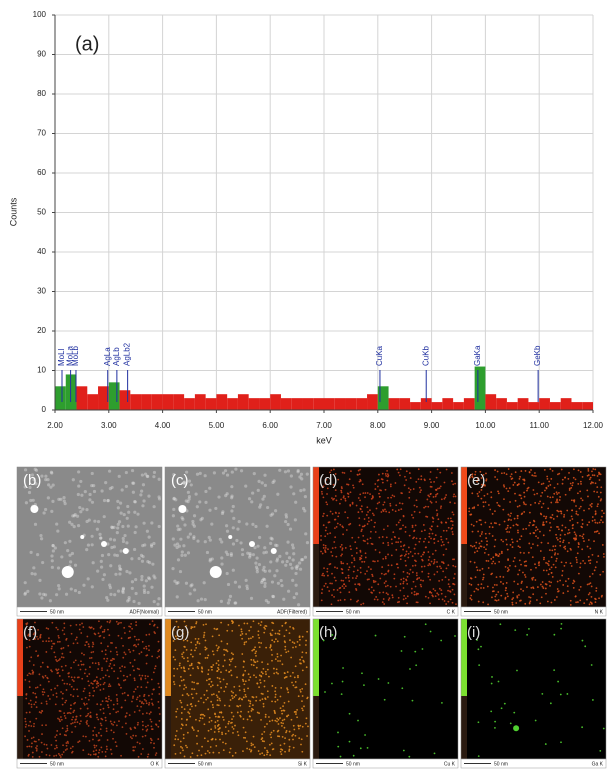 The height and width of the screenshot is (769, 608). What do you see at coordinates (32, 480) in the screenshot?
I see `panel-label: (b)` at bounding box center [32, 480].